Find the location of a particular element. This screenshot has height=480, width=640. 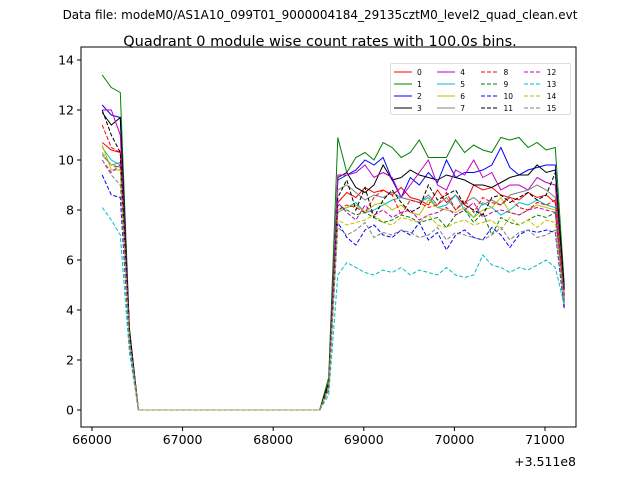

x-tick-label: 69000 is located at coordinates (364, 439).